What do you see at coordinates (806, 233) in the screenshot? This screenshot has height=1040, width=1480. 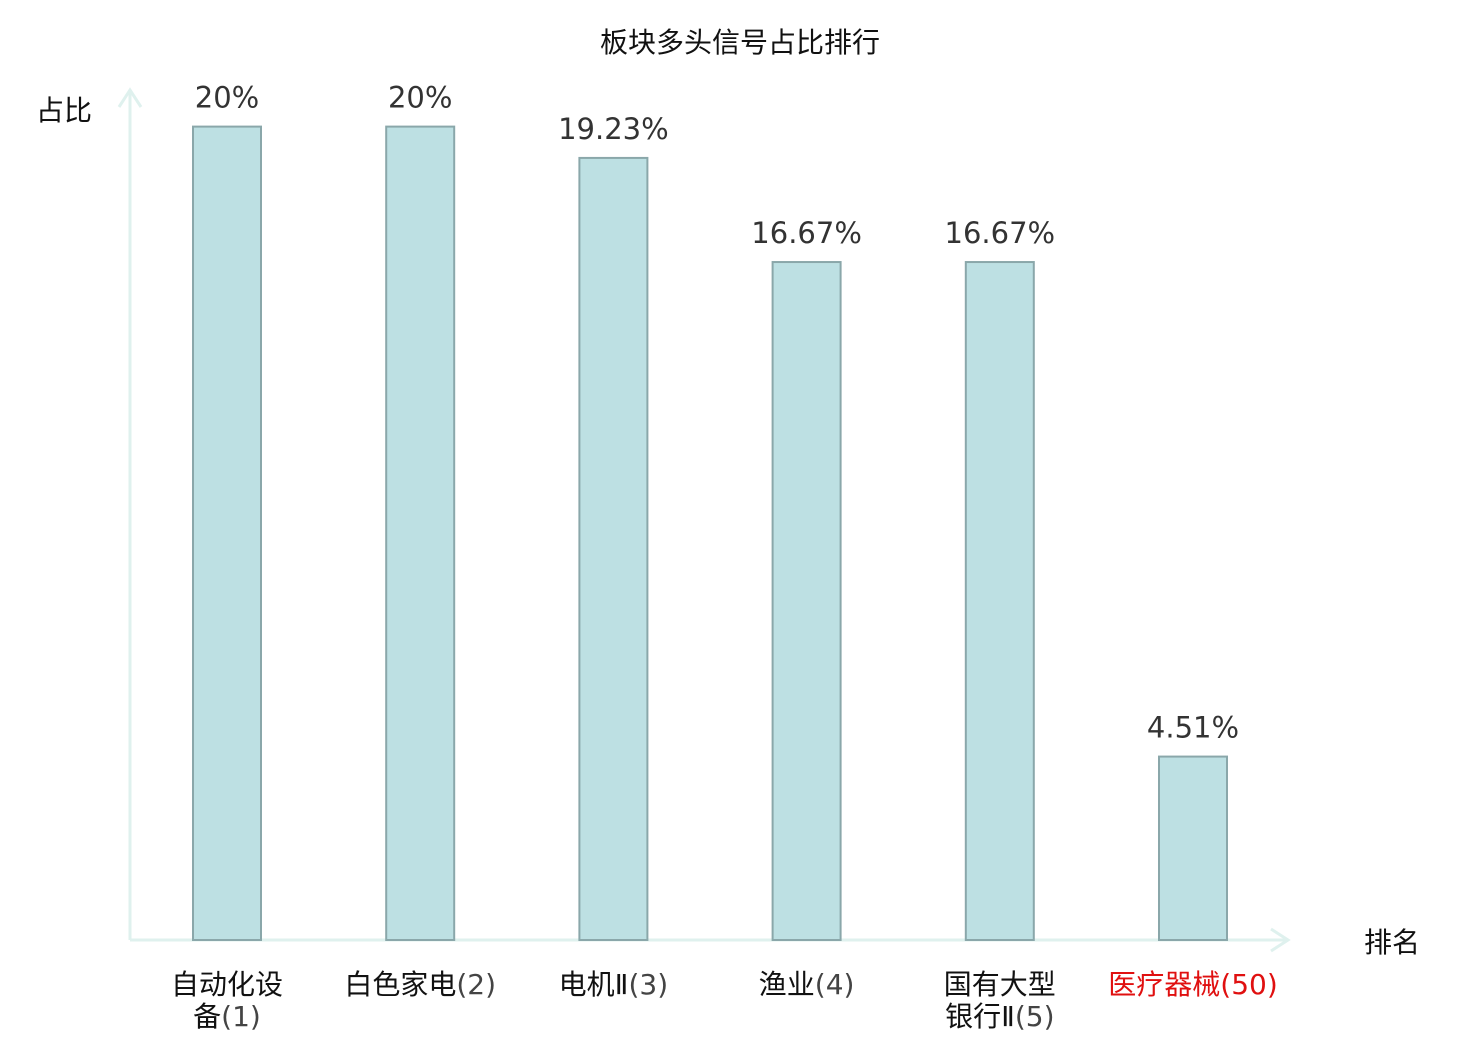 I see `value-label-4: 16.67%` at bounding box center [806, 233].